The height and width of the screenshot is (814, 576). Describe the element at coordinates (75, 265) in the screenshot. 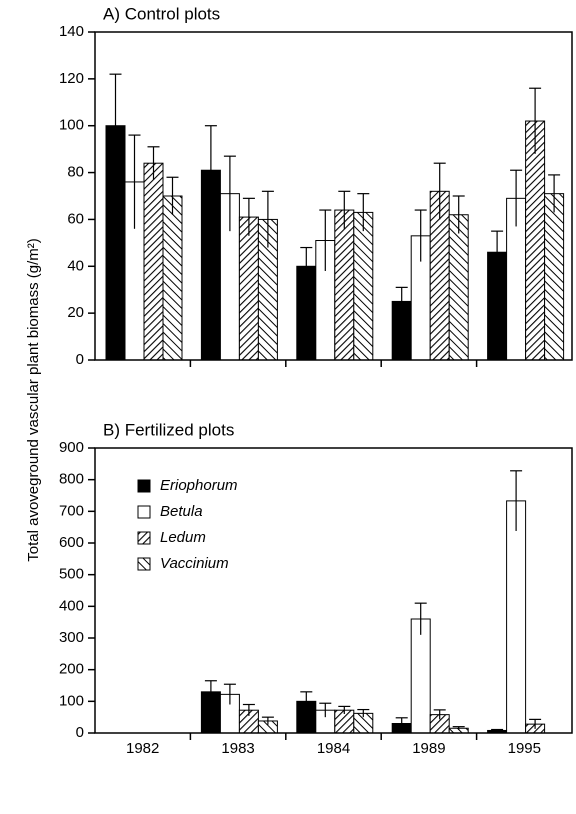

I see `y-tick-label: 40` at that location.